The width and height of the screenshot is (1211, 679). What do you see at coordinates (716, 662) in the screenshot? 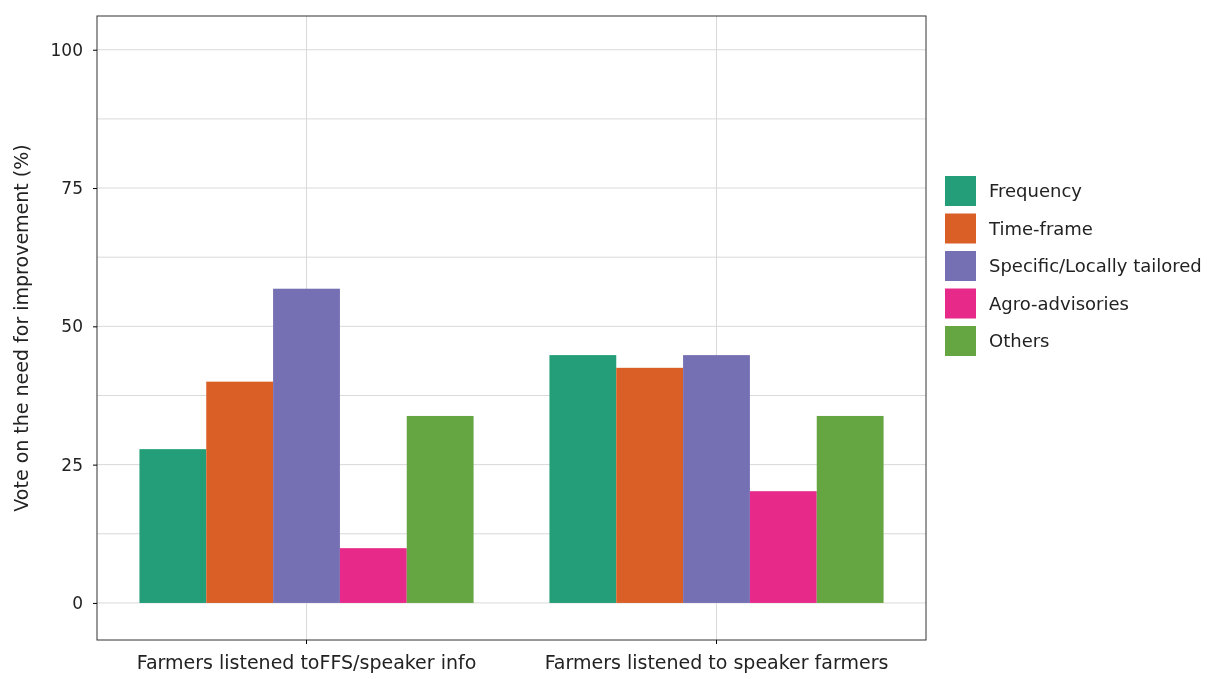
I see `x-tick-label: Farmers listened to speaker farmers` at bounding box center [716, 662].